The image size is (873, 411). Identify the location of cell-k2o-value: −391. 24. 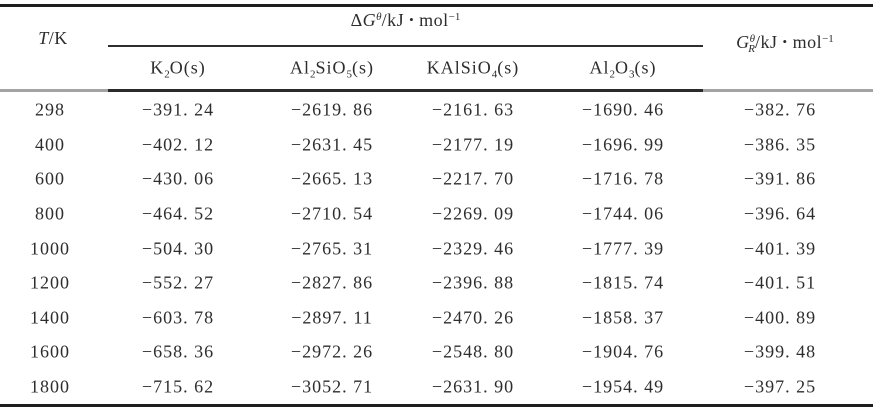
(178, 109).